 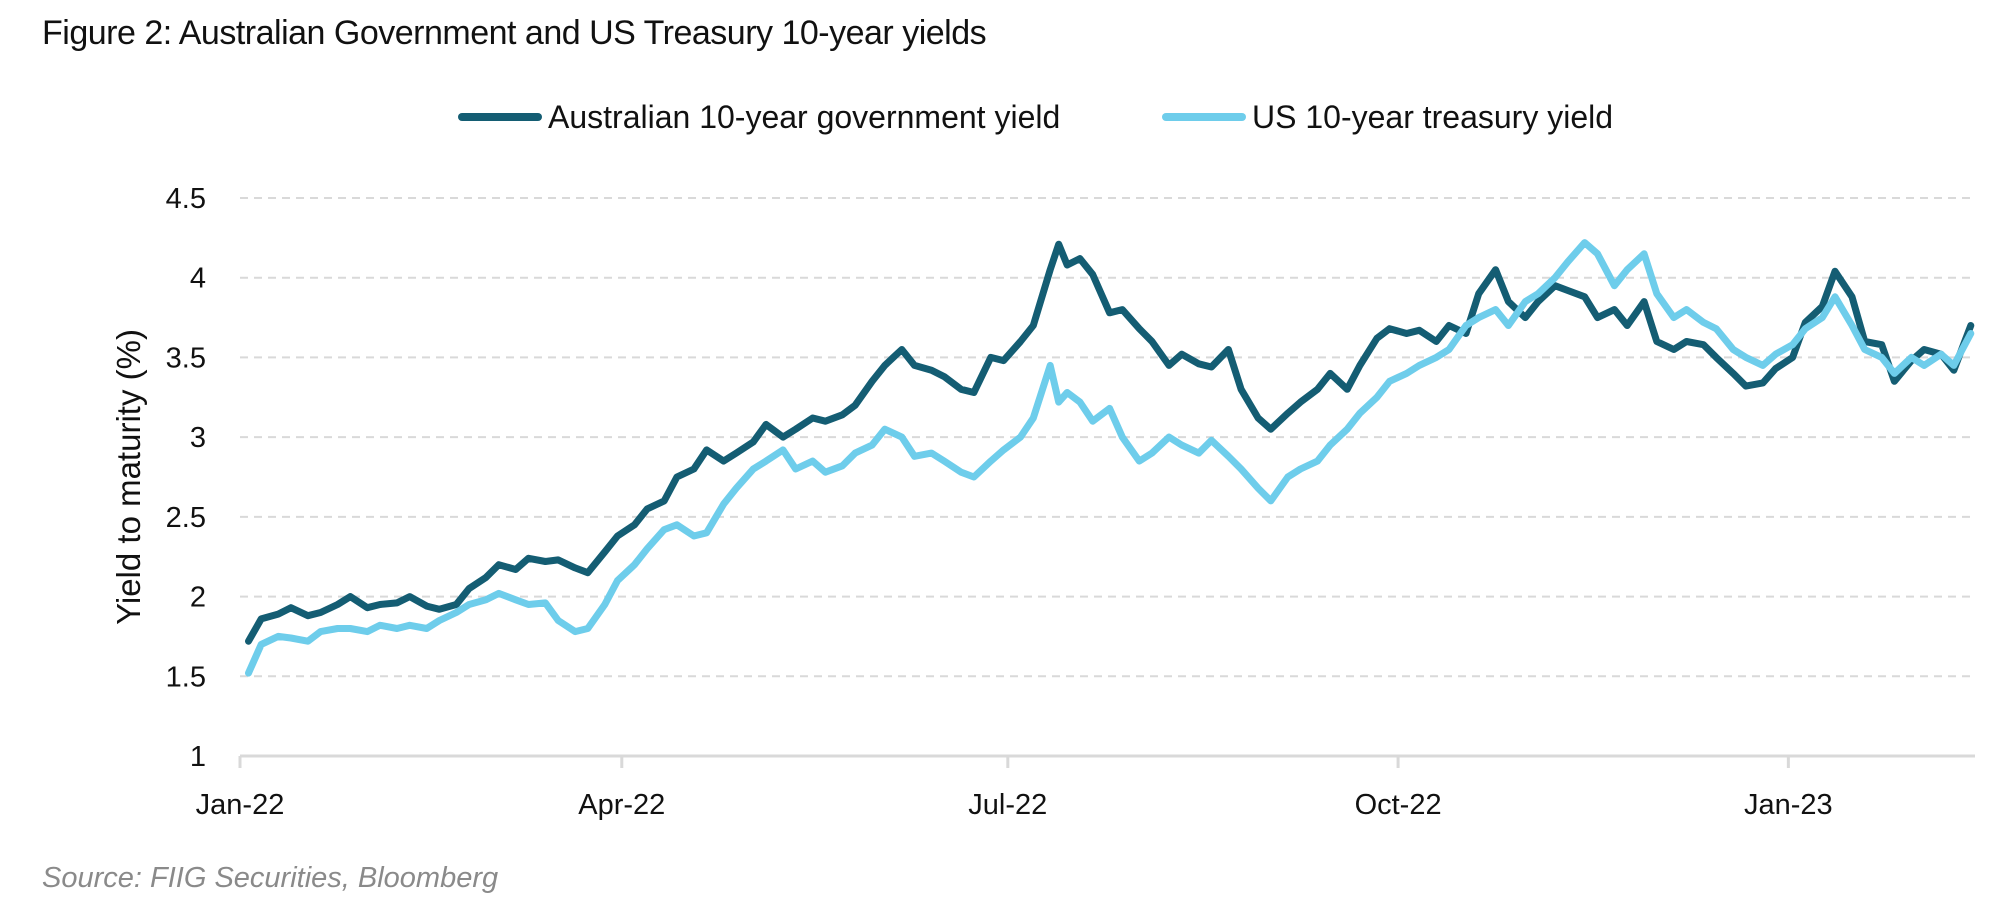 I want to click on legend-label: US 10-year treasury yield, so click(x=1432, y=117).